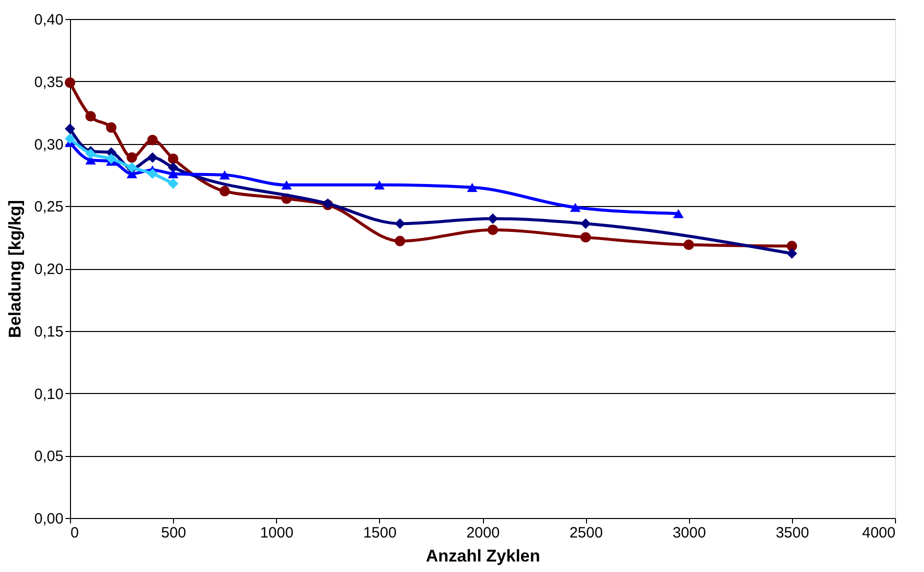  What do you see at coordinates (74, 533) in the screenshot?
I see `x-tick-label: 0` at bounding box center [74, 533].